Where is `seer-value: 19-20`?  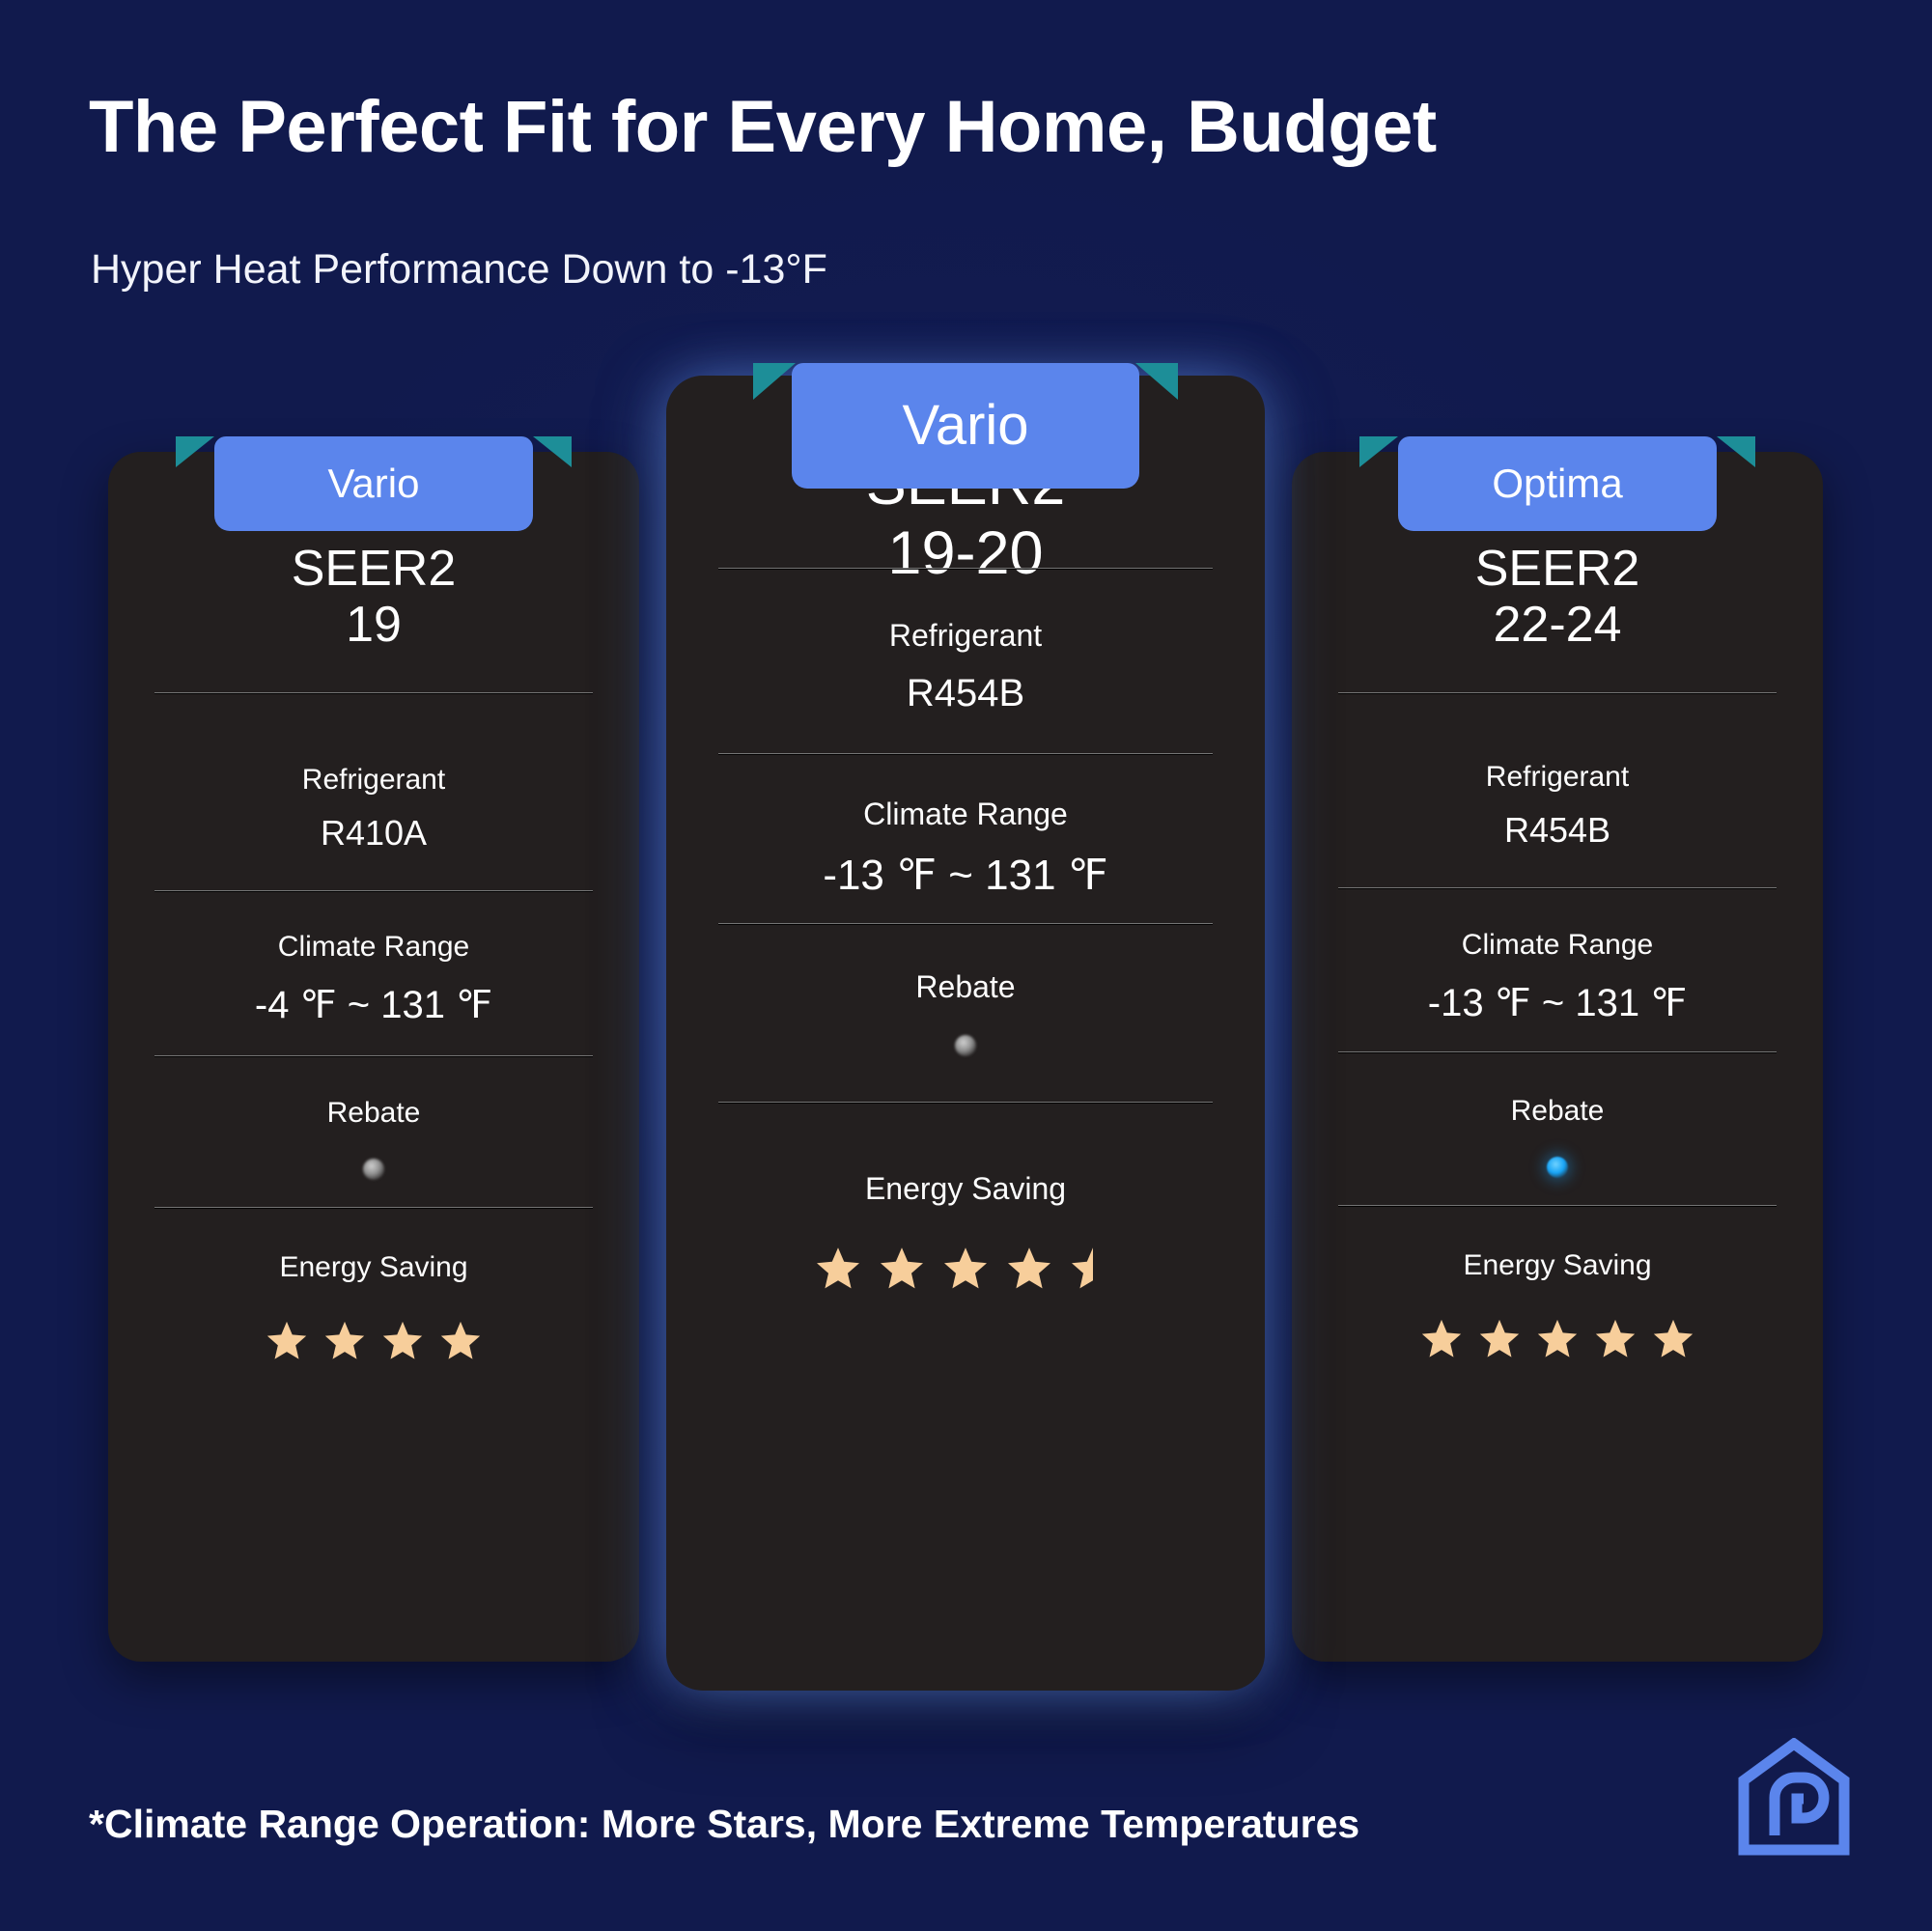
seer-value: 19-20 is located at coordinates (966, 552).